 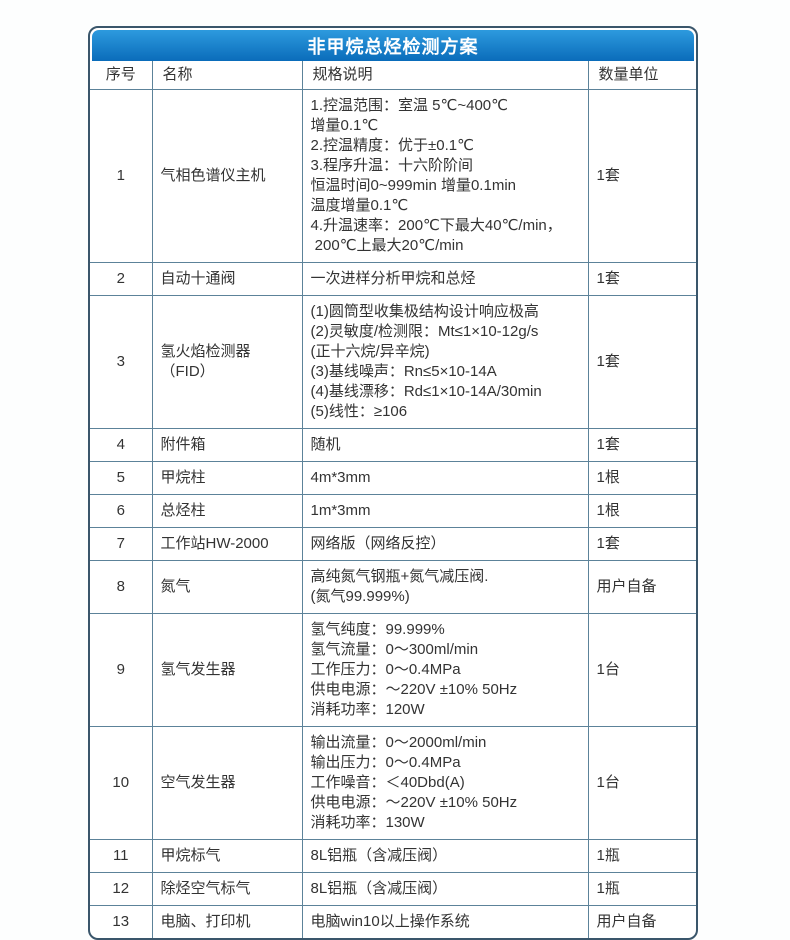 What do you see at coordinates (399, 576) in the screenshot?
I see `spec-line: 高纯氮气钢瓶+氮气减压阀.` at bounding box center [399, 576].